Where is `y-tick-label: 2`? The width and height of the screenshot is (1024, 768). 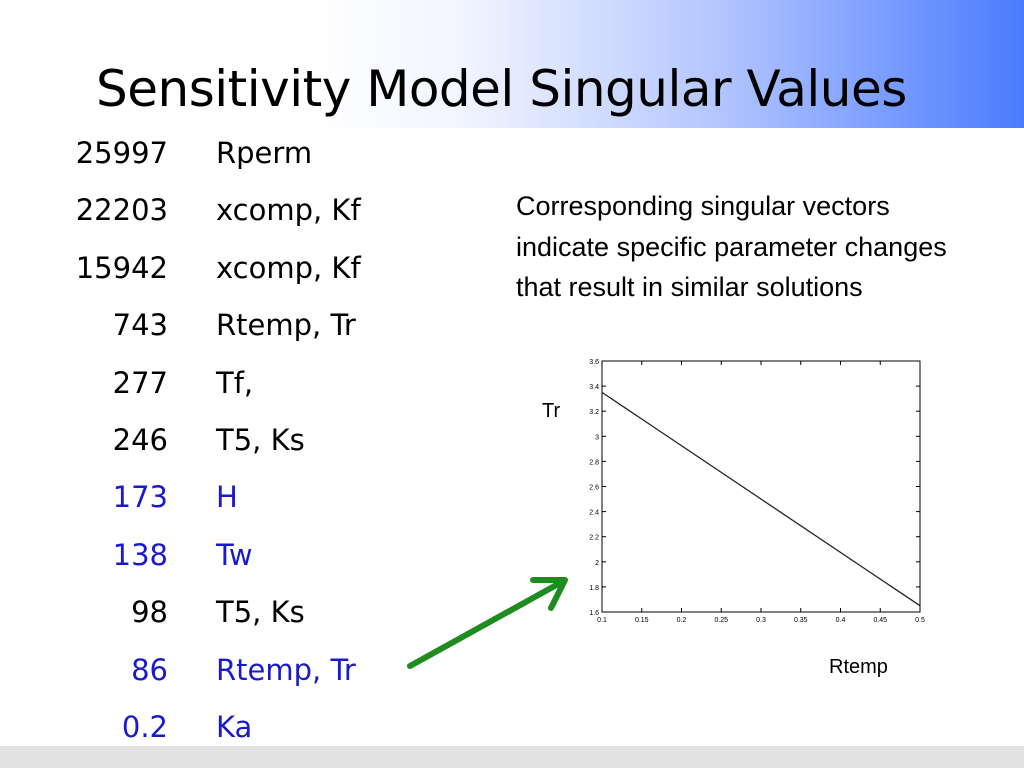
y-tick-label: 2 is located at coordinates (597, 563).